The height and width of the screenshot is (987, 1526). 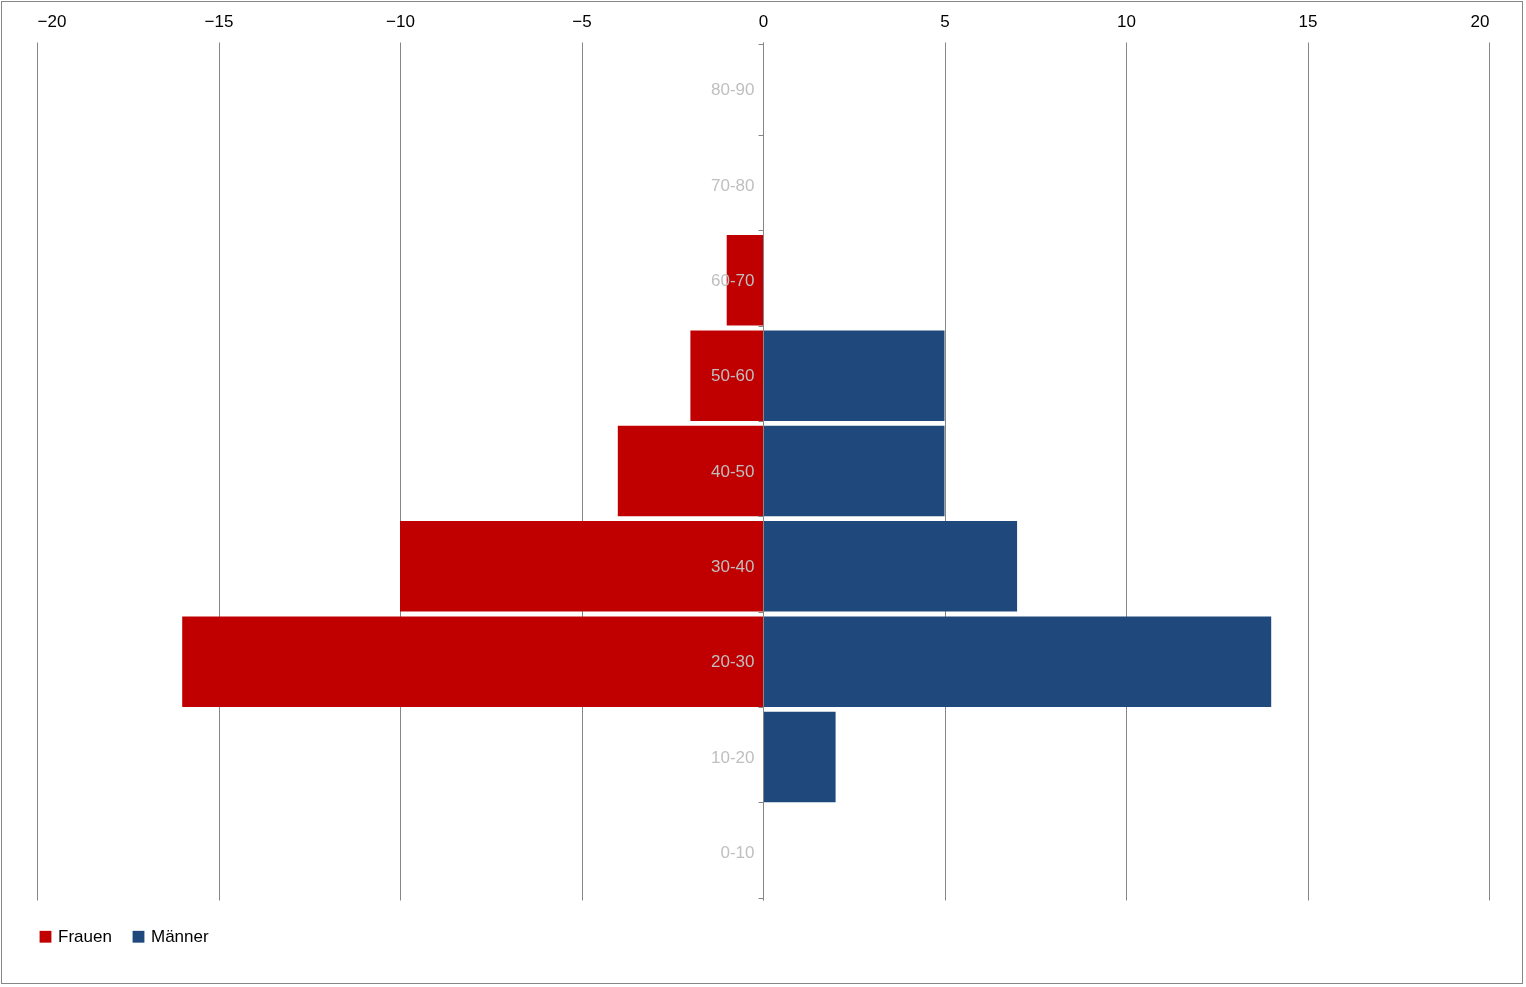 I want to click on y-tick-label: 30-40, so click(x=733, y=566).